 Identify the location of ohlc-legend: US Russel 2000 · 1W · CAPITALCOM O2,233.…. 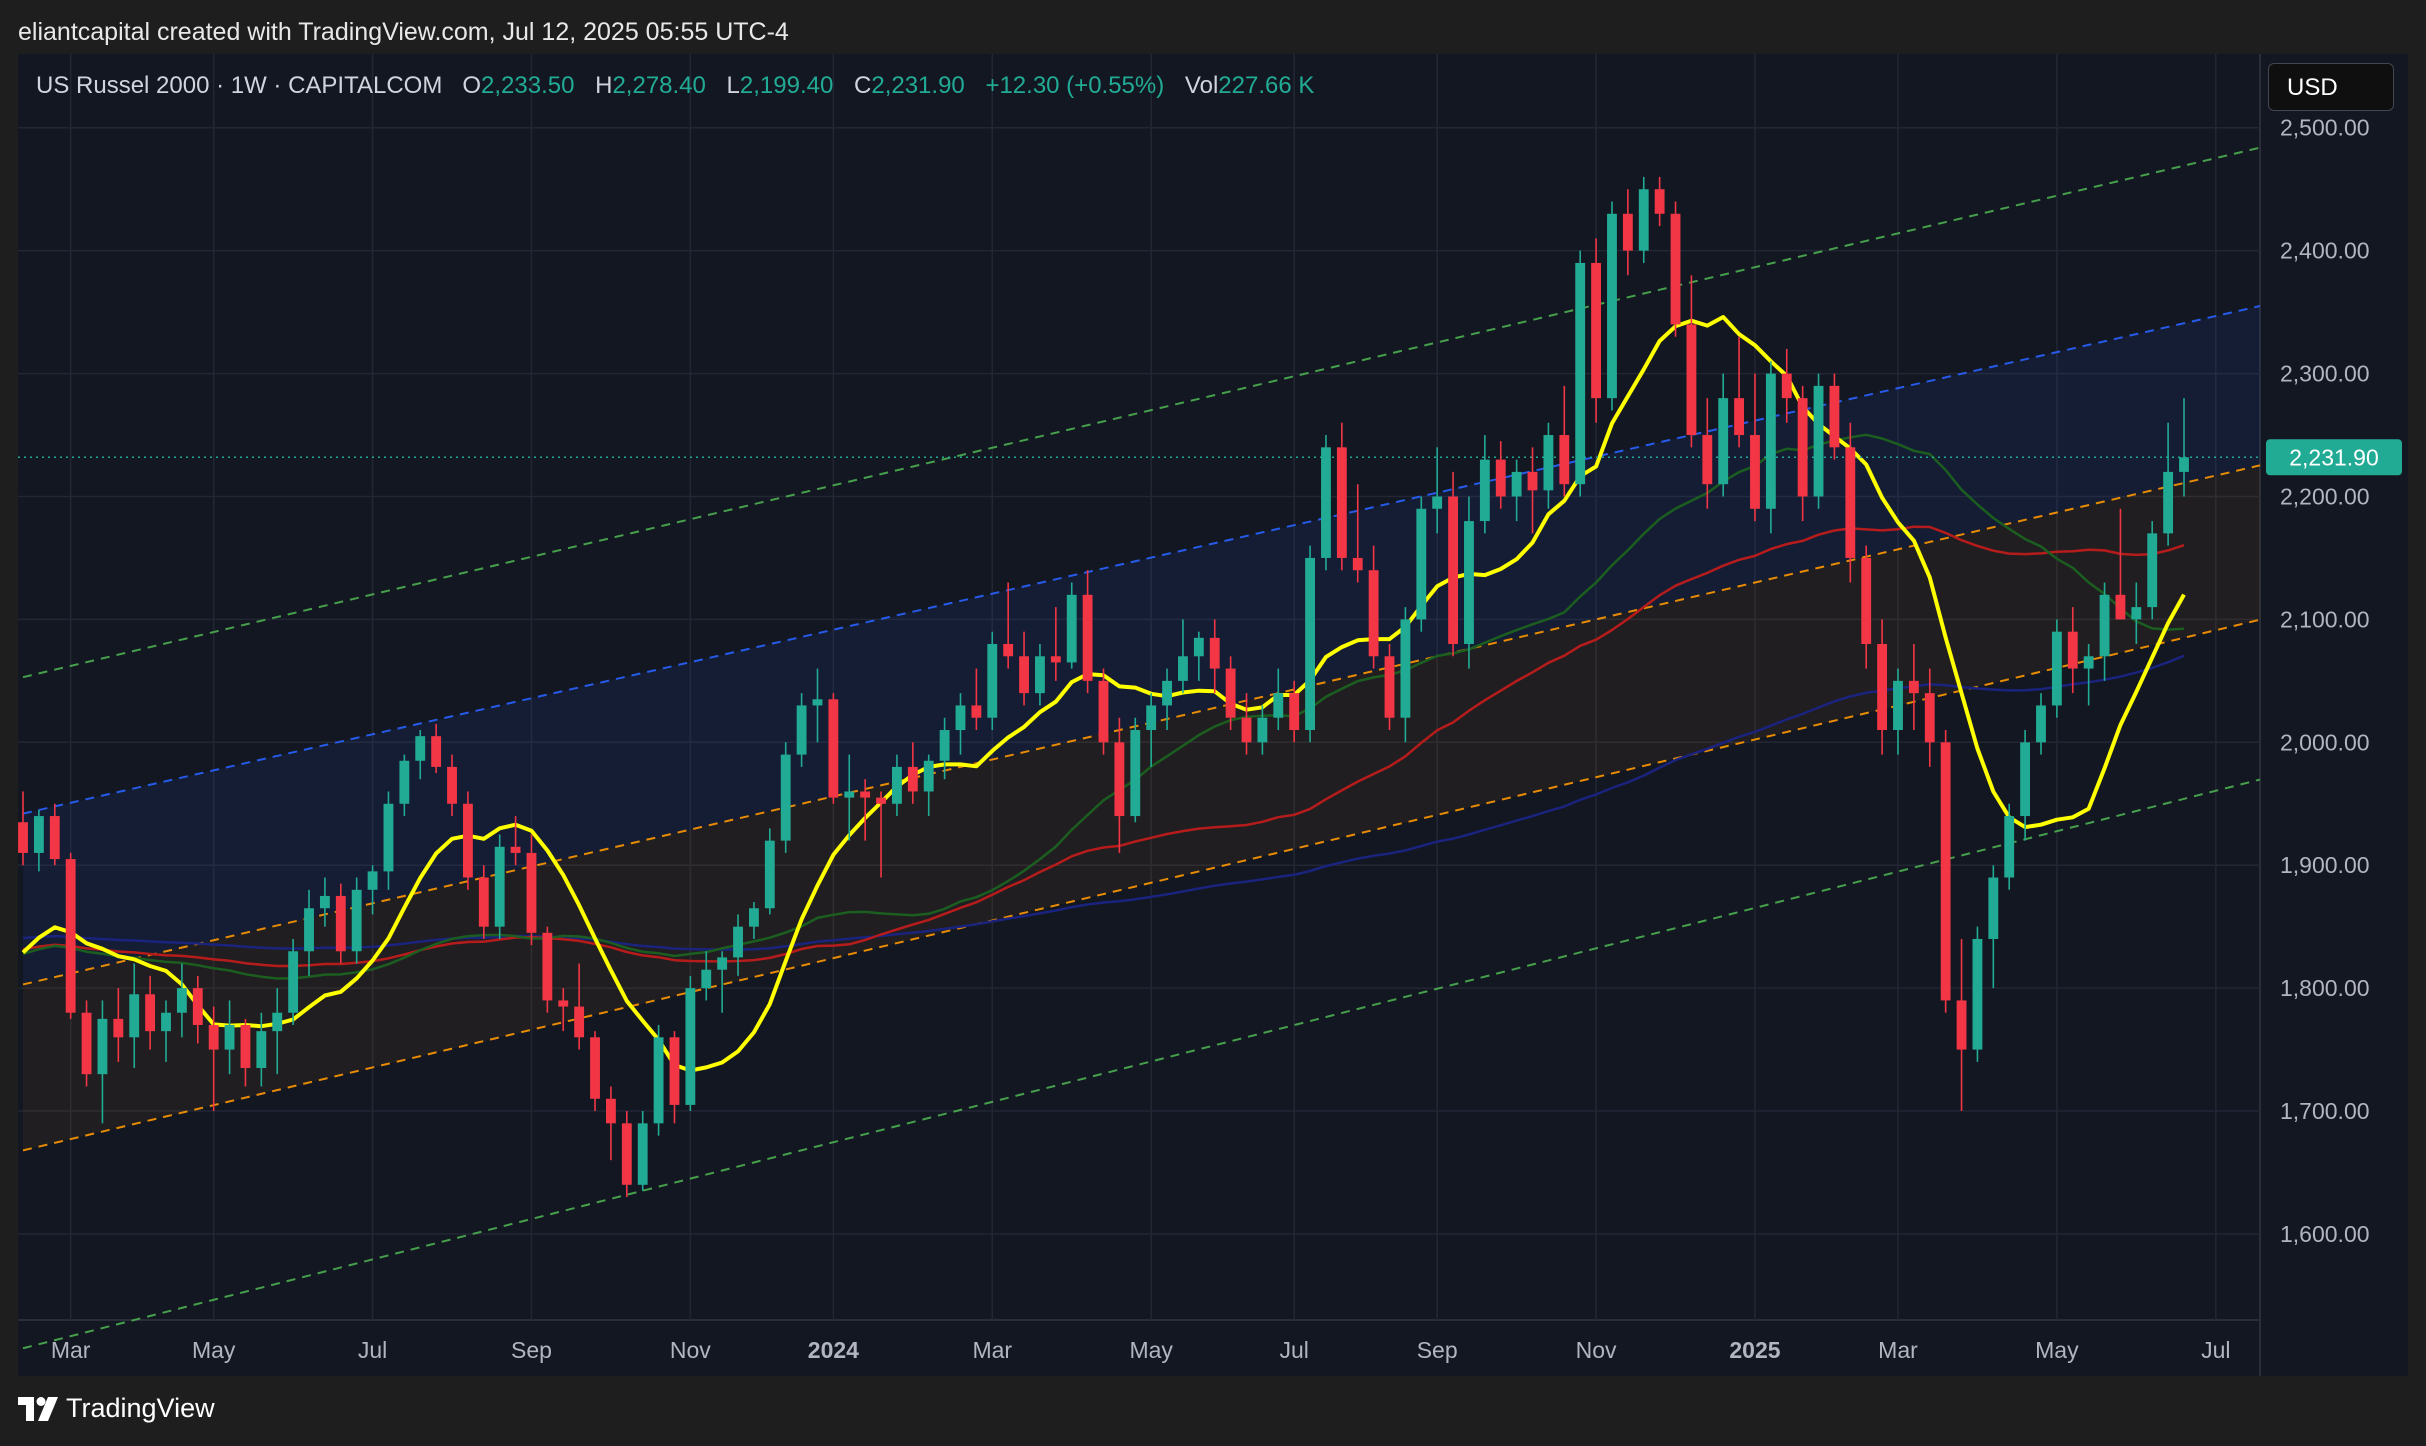
(682, 86).